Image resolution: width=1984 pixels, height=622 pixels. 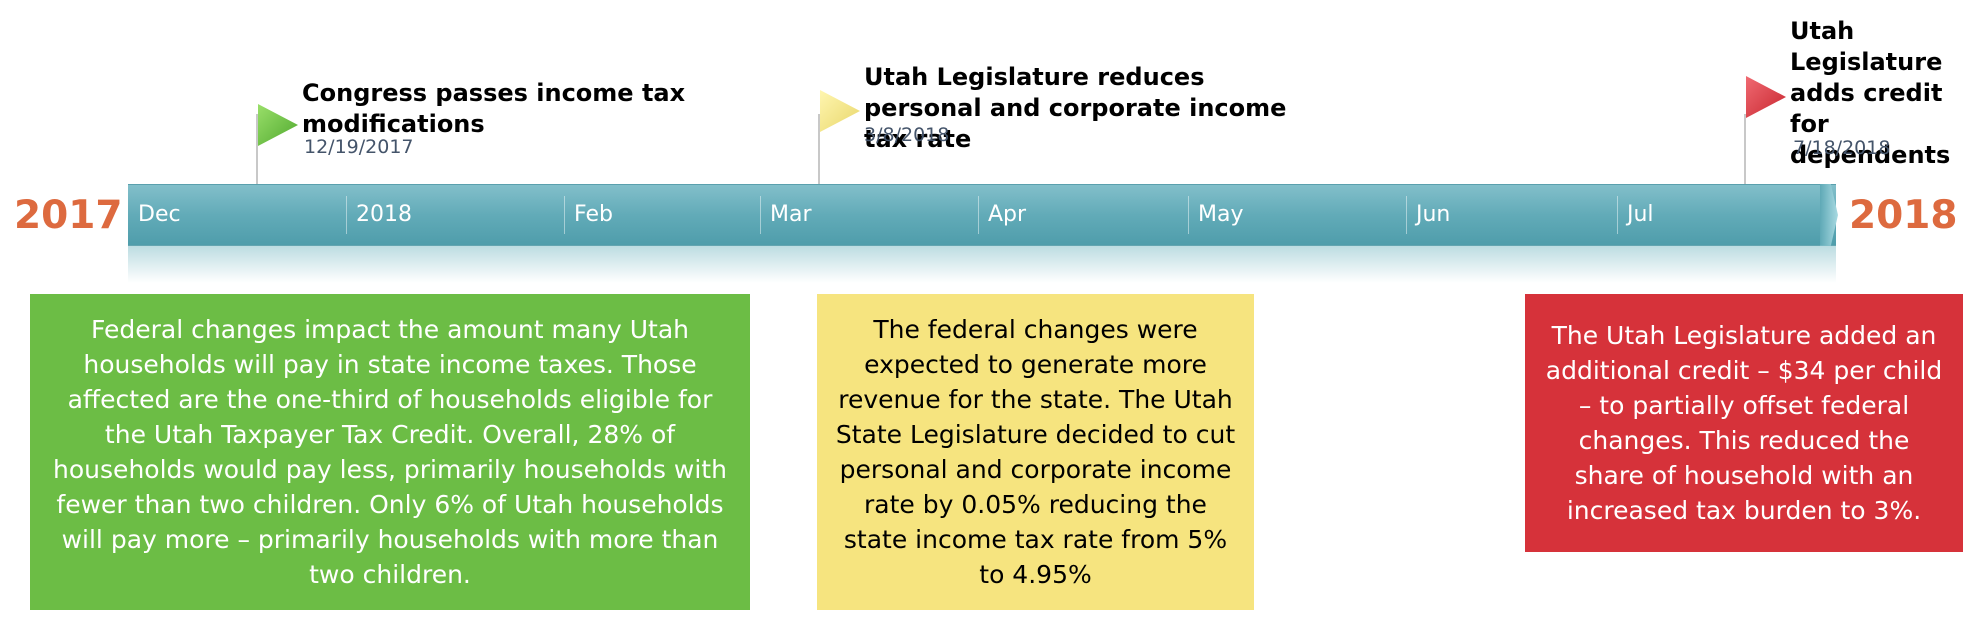 What do you see at coordinates (278, 125) in the screenshot?
I see `green-flag-icon` at bounding box center [278, 125].